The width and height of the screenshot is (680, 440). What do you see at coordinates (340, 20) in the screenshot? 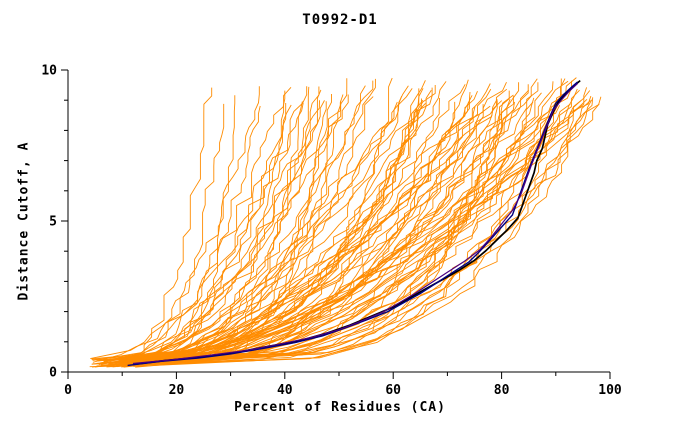
I see `chart-title: T0992-D1` at bounding box center [340, 20].